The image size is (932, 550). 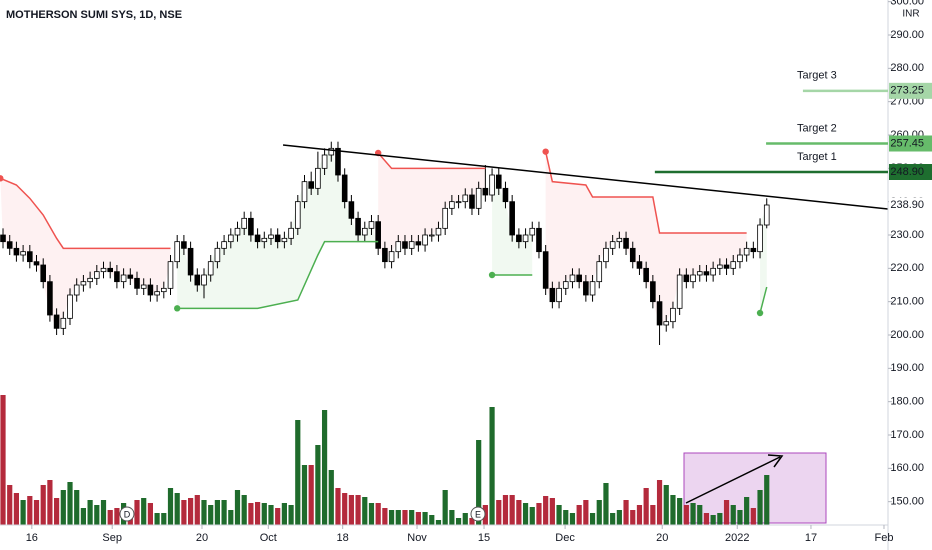 I want to click on x-tick-label: 2022, so click(x=737, y=538).